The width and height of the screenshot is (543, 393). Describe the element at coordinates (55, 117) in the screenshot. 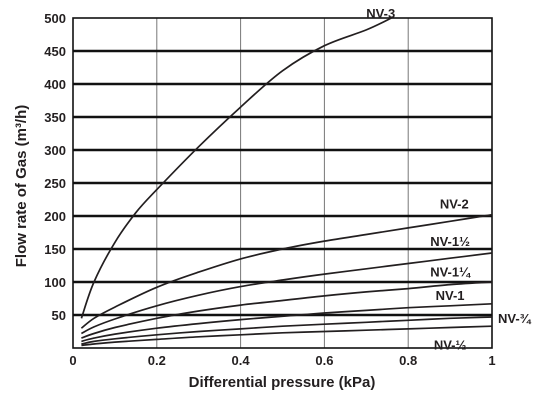

I see `y-tick-label: 350` at that location.